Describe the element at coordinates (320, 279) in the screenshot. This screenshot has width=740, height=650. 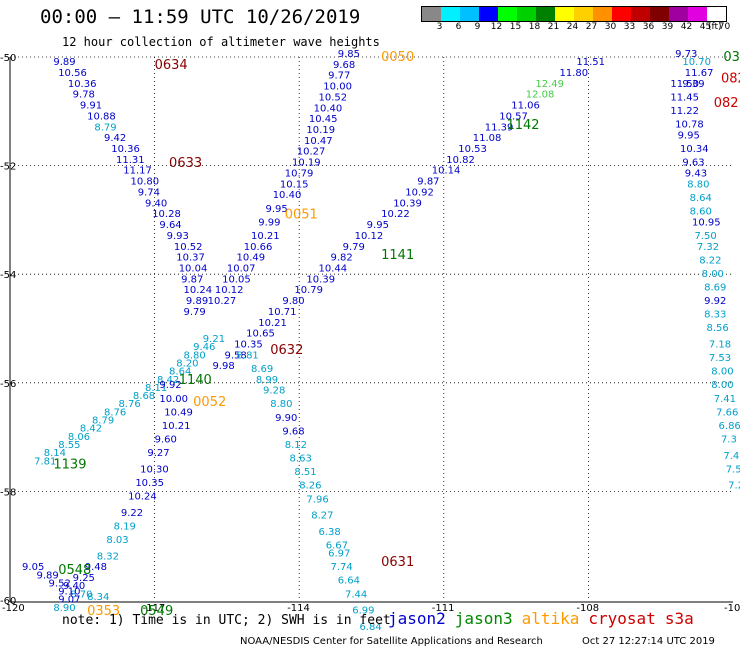
I see `wave-height-value: 10.39` at that location.